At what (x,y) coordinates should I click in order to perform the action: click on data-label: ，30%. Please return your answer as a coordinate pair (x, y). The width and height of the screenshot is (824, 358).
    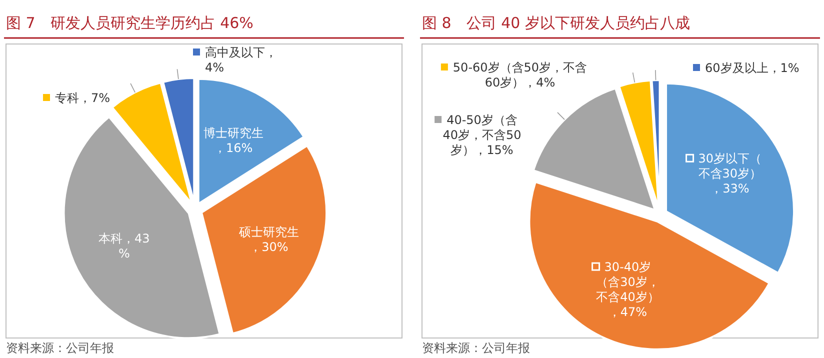
    Looking at the image, I should click on (269, 247).